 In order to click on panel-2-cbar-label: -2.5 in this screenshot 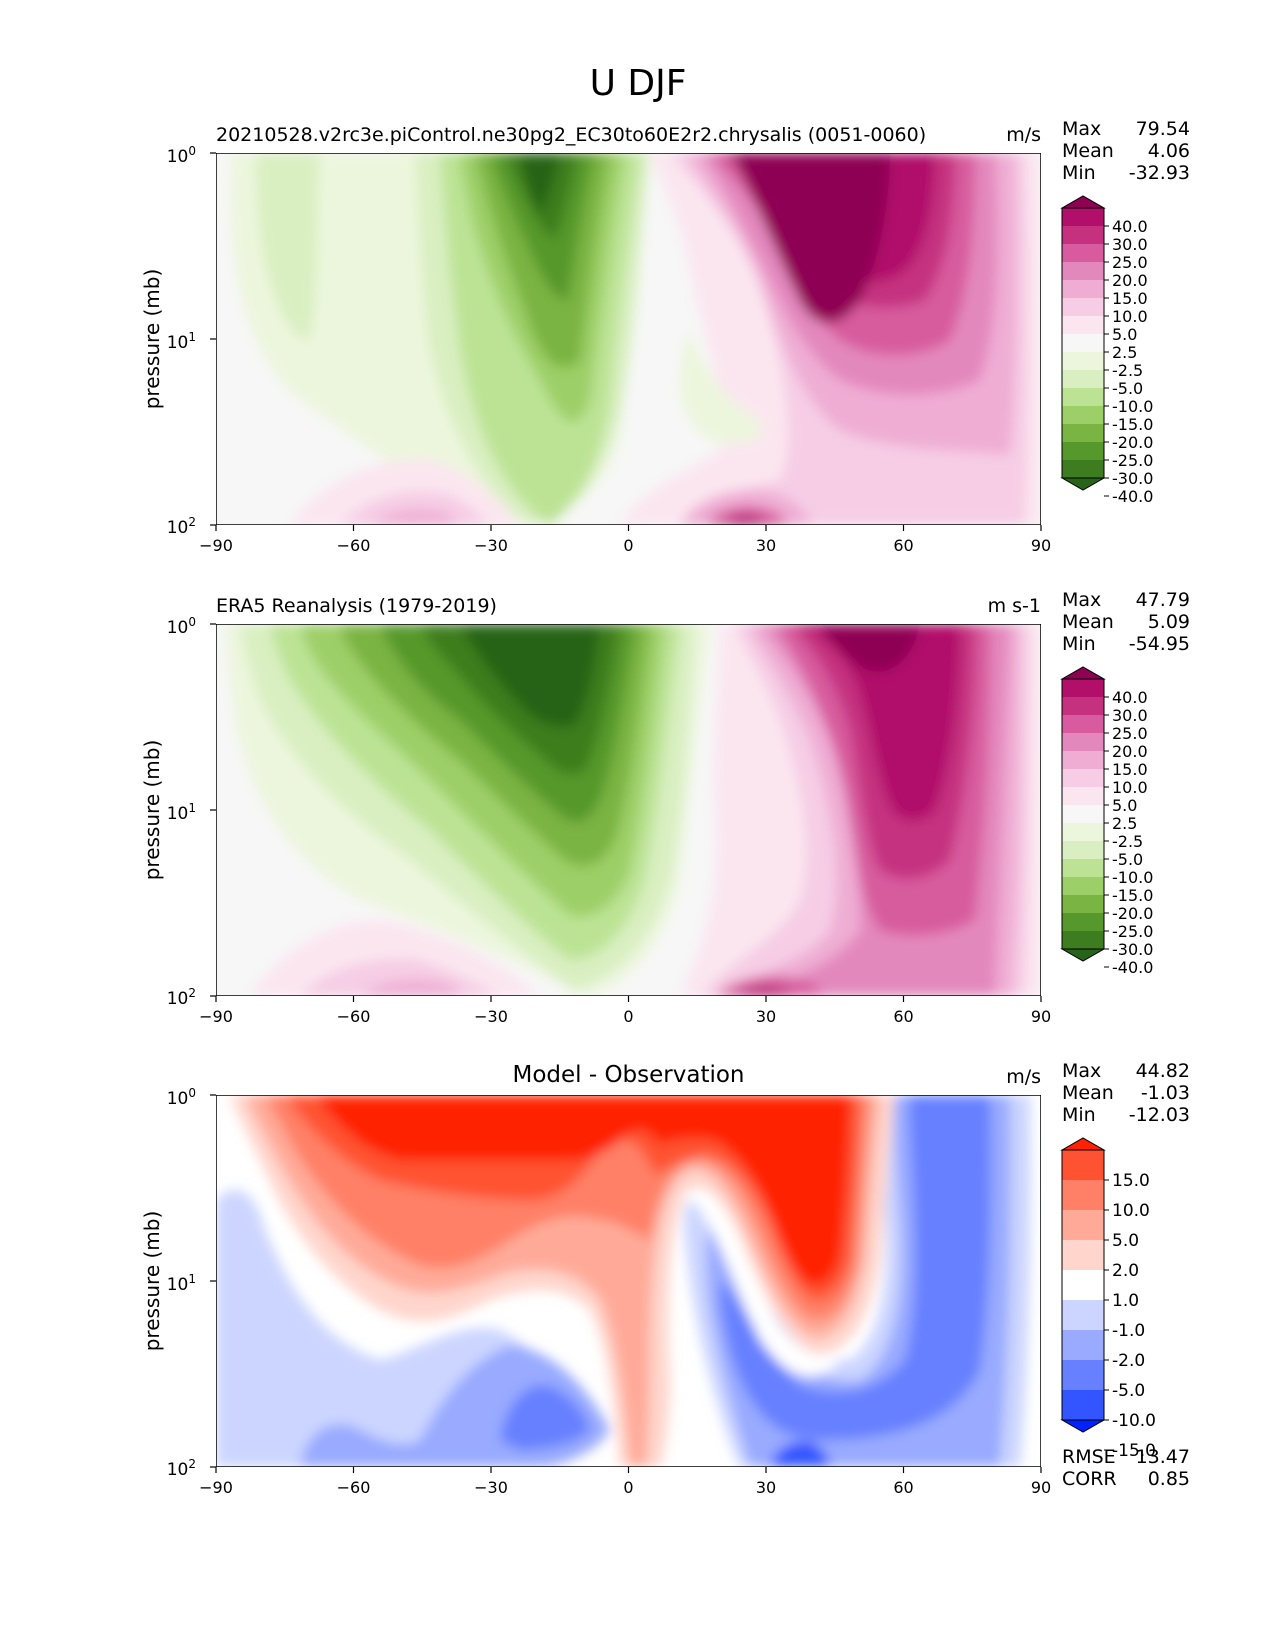, I will do `click(1127, 841)`.